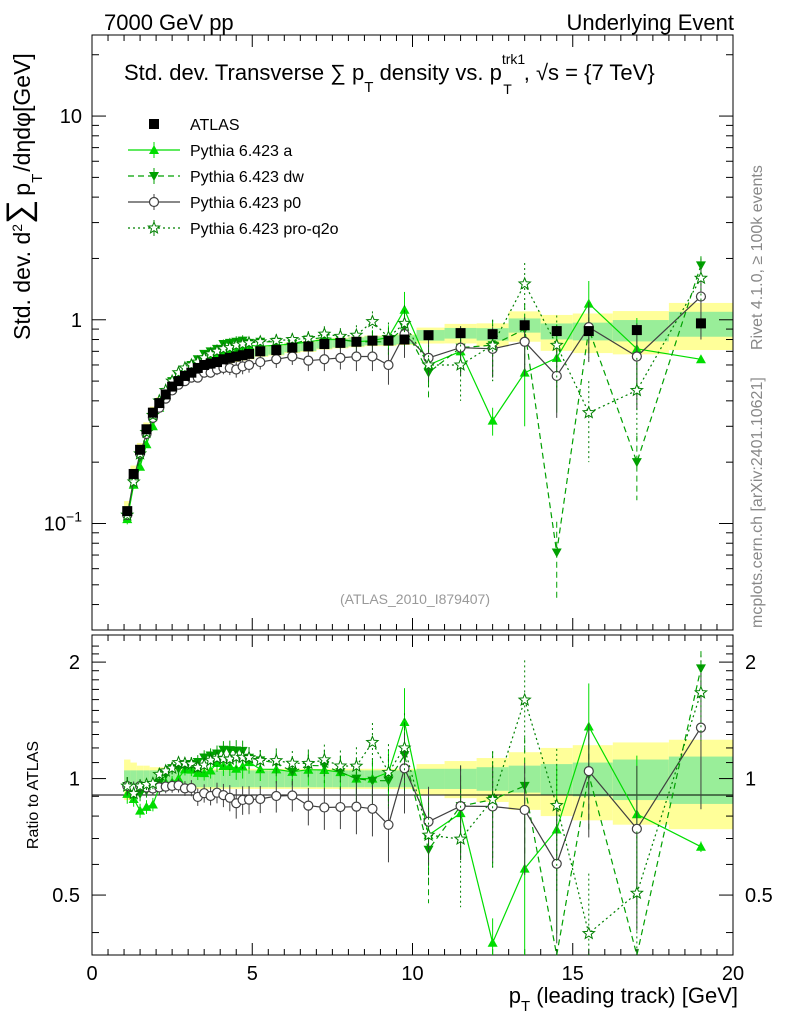 Image resolution: width=786 pixels, height=1024 pixels. What do you see at coordinates (22, 189) in the screenshot?
I see `ylabel-d: p` at bounding box center [22, 189].